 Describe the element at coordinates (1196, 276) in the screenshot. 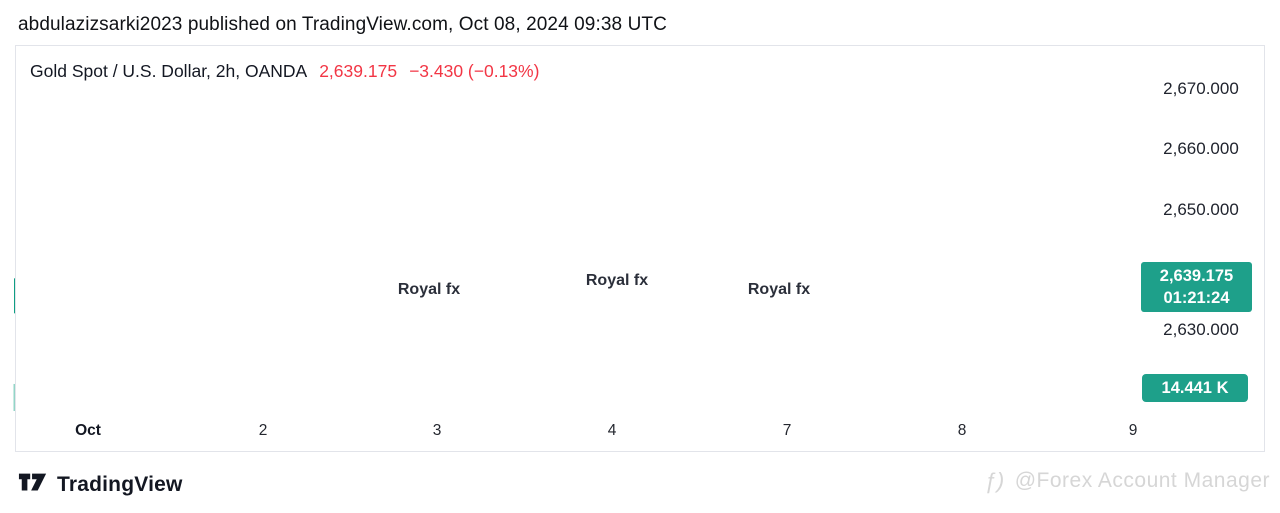

I see `current-price-value: 2,639.175` at that location.